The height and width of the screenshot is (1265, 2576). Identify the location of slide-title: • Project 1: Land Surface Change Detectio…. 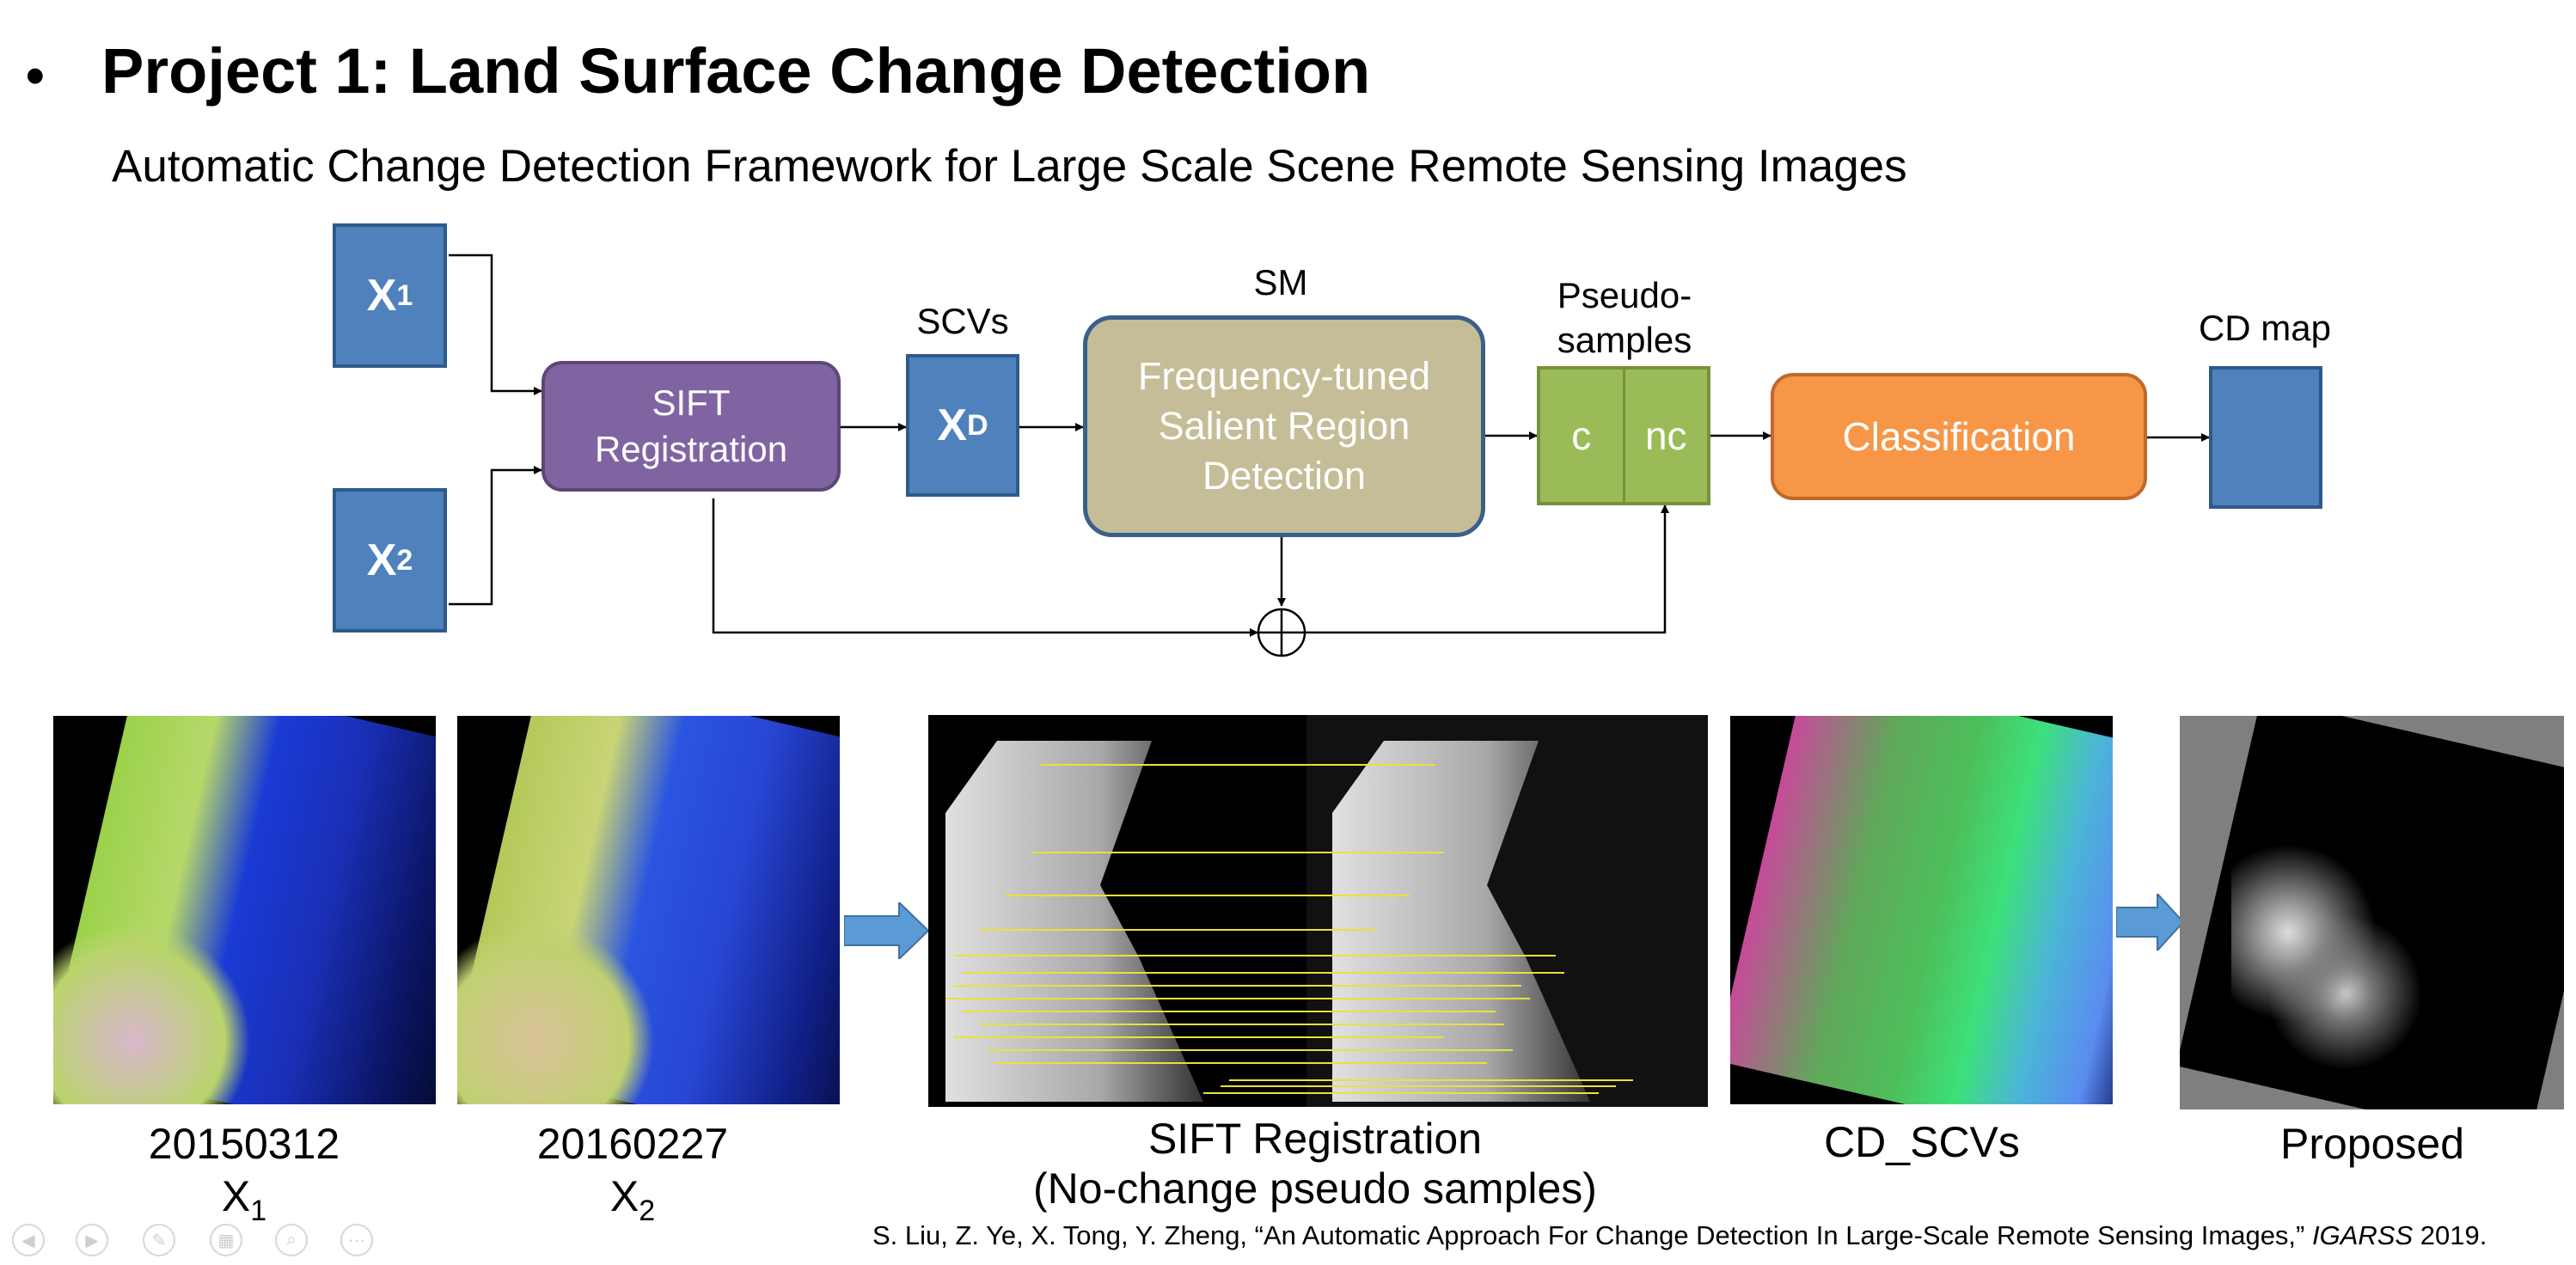
(698, 70).